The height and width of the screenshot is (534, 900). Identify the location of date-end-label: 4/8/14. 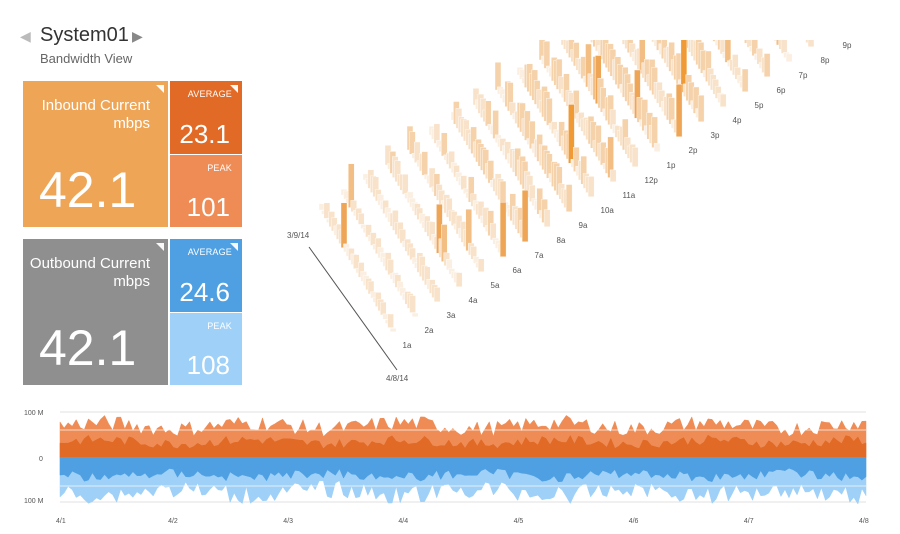
(397, 378).